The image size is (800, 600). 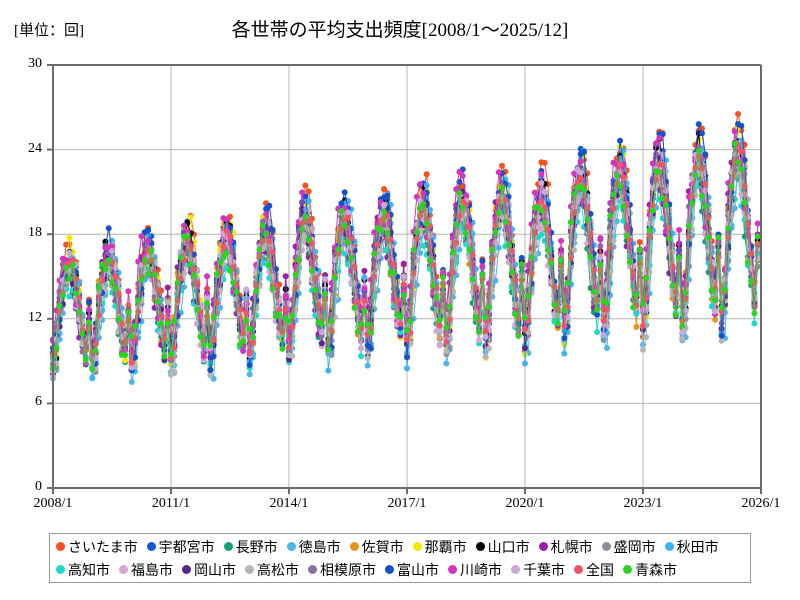 I want to click on legend-item-label: 長野市, so click(x=256, y=546).